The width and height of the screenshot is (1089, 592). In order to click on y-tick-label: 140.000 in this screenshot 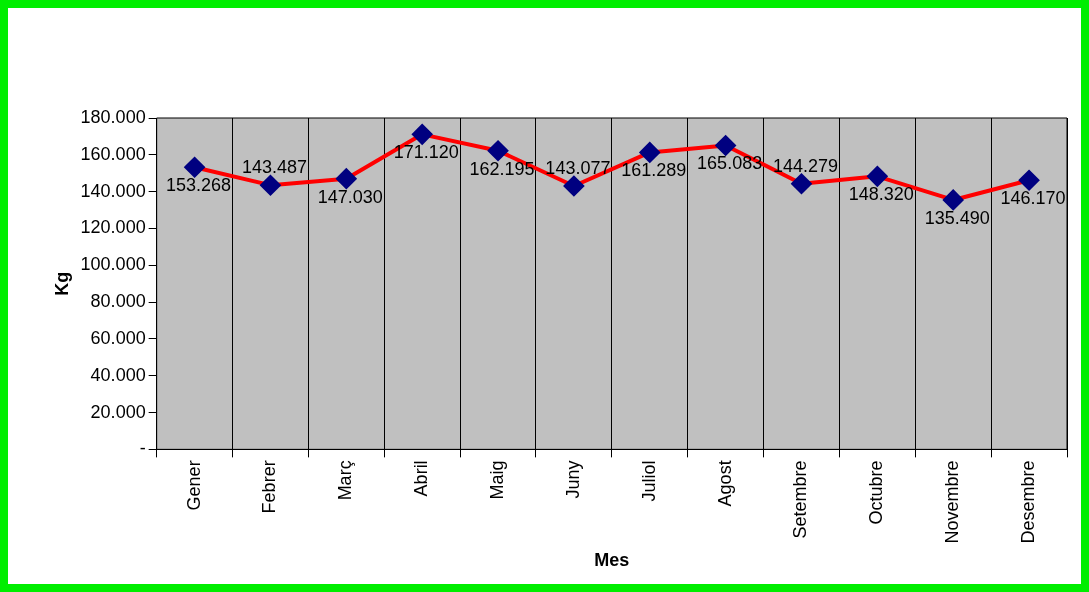, I will do `click(113, 190)`.